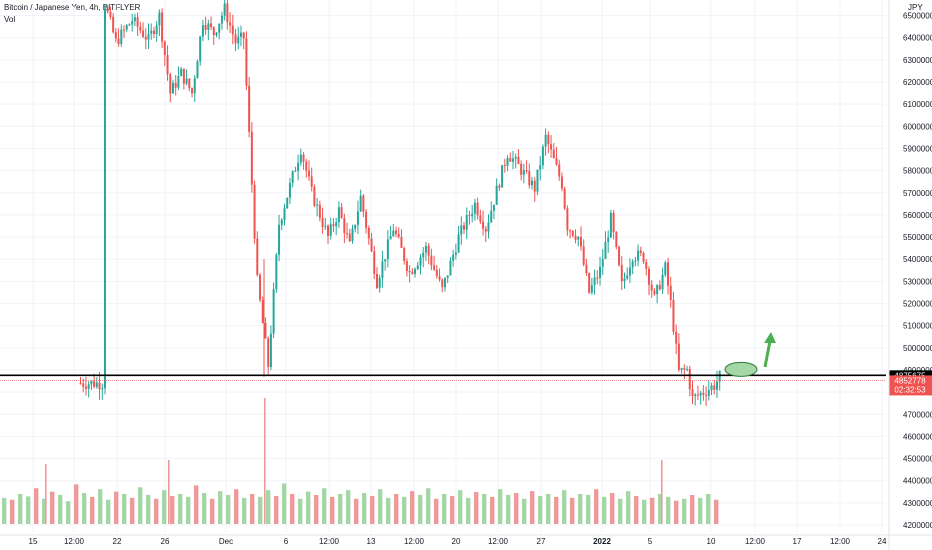 The image size is (932, 550). What do you see at coordinates (165, 541) in the screenshot?
I see `x-tick-label: 26` at bounding box center [165, 541].